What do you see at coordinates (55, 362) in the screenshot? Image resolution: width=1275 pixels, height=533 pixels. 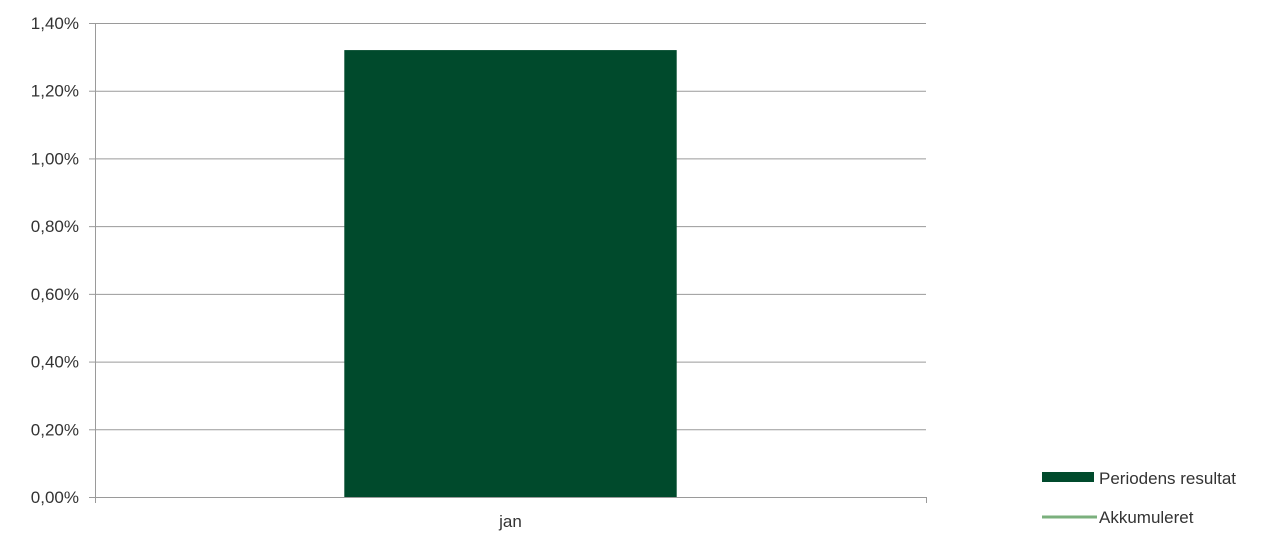 I see `y-tick-label: 0,40%` at bounding box center [55, 362].